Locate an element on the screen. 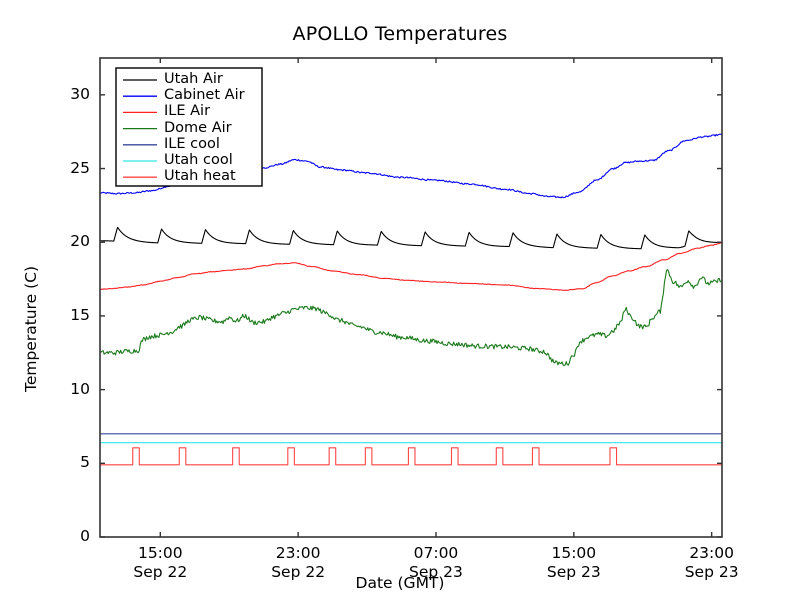 The height and width of the screenshot is (600, 800). y-tick-label: 0 is located at coordinates (85, 536).